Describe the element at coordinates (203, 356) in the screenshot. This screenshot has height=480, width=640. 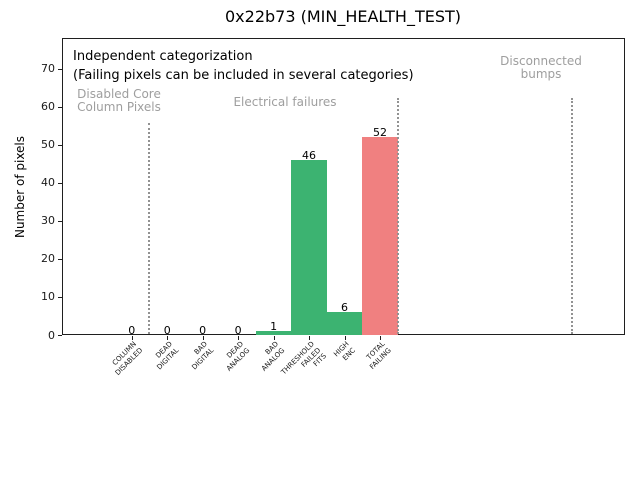
I see `x-tick-label: BAD DIGITAL` at that location.